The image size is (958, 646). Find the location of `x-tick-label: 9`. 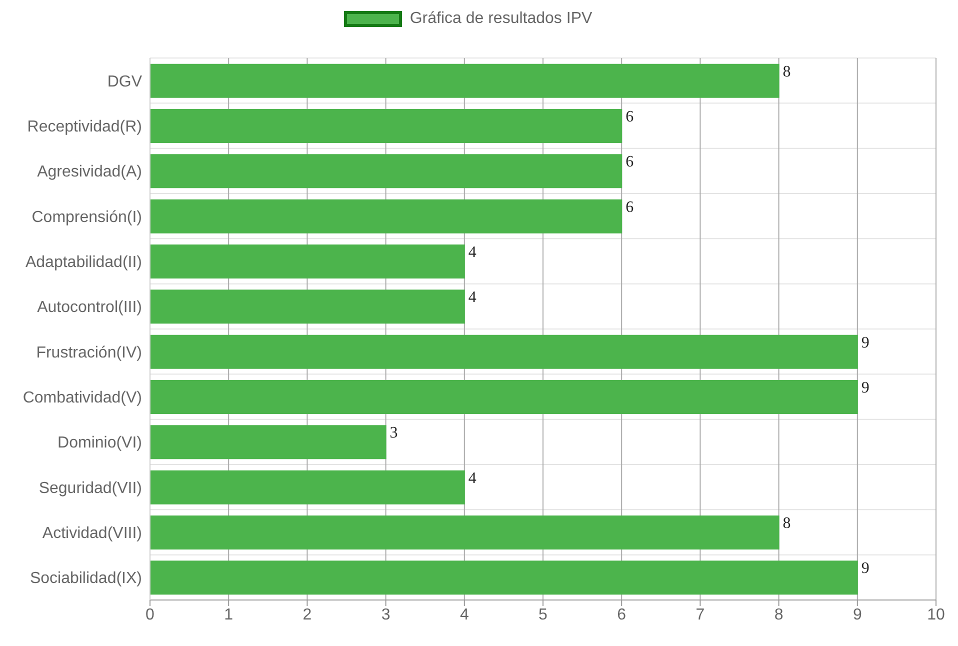

x-tick-label: 9 is located at coordinates (857, 615).